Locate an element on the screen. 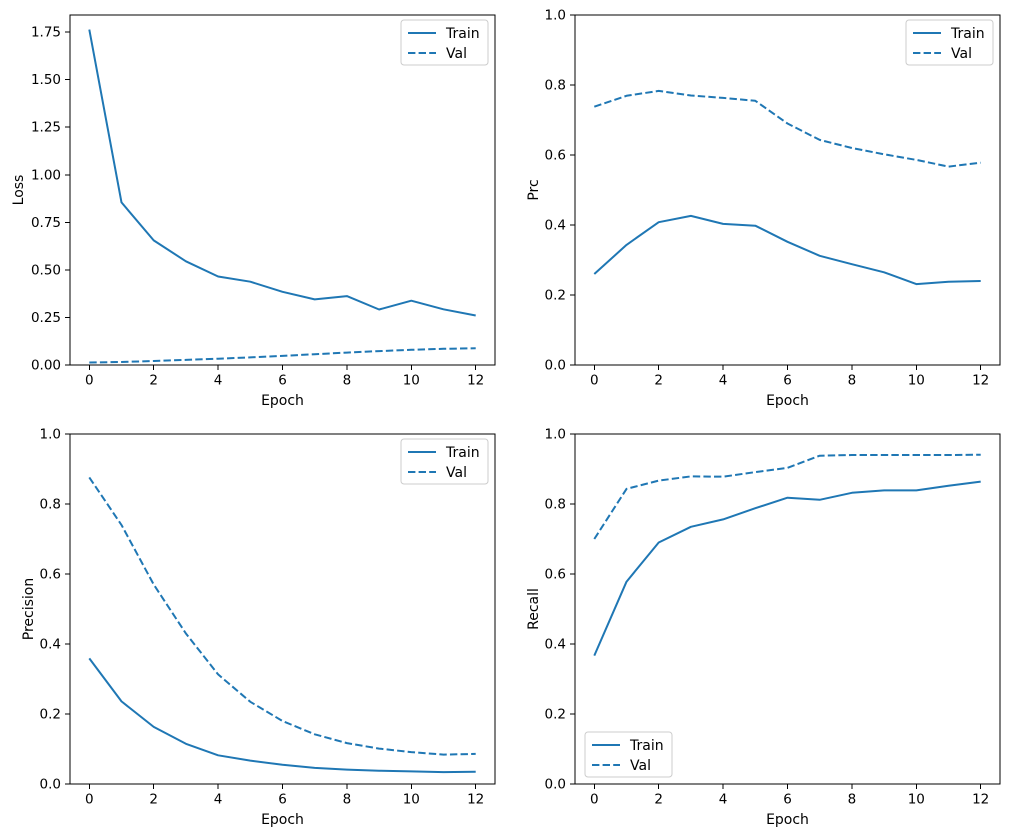 The width and height of the screenshot is (1010, 838). y-axis-label: Prc is located at coordinates (534, 189).